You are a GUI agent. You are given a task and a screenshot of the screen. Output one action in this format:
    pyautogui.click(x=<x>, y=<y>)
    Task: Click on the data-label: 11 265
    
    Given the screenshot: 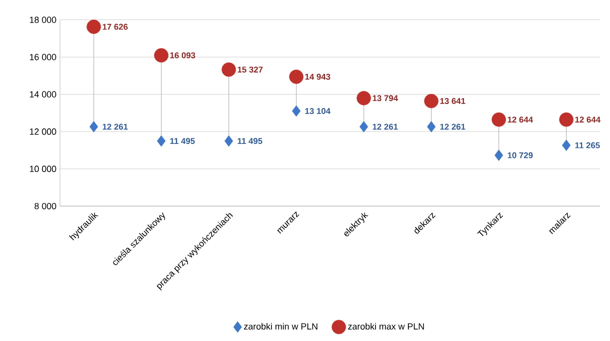 What is the action you would take?
    pyautogui.click(x=587, y=145)
    